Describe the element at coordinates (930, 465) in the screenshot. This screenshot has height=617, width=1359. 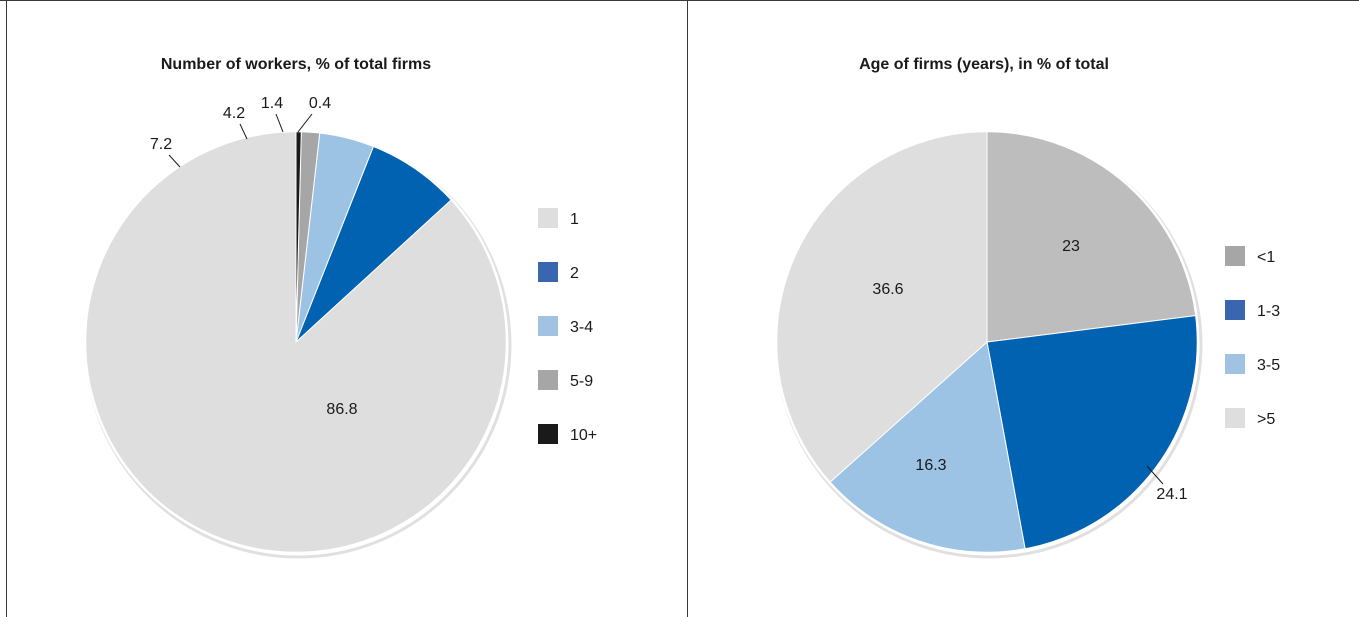
I see `firm-age-data-label-3-5: 16.3` at that location.